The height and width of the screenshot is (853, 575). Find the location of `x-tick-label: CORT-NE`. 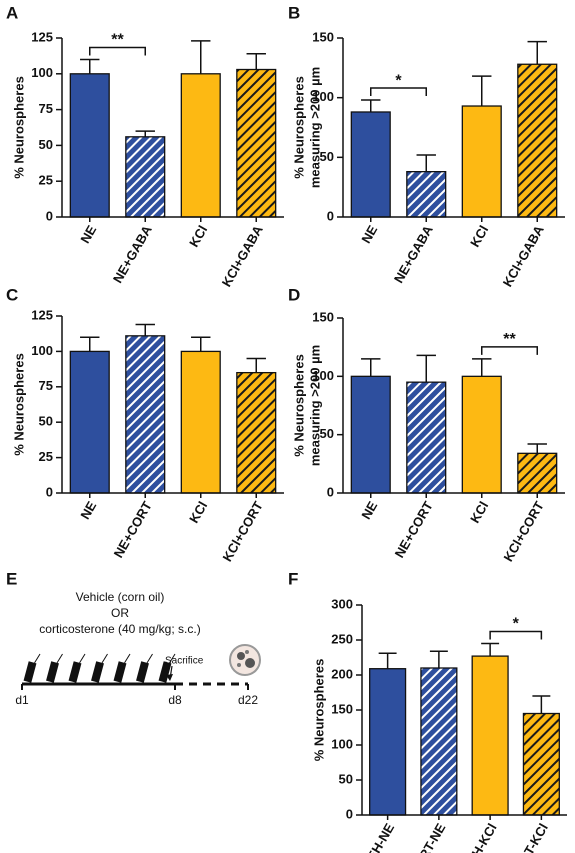

x-tick-label: CORT-NE is located at coordinates (427, 836).